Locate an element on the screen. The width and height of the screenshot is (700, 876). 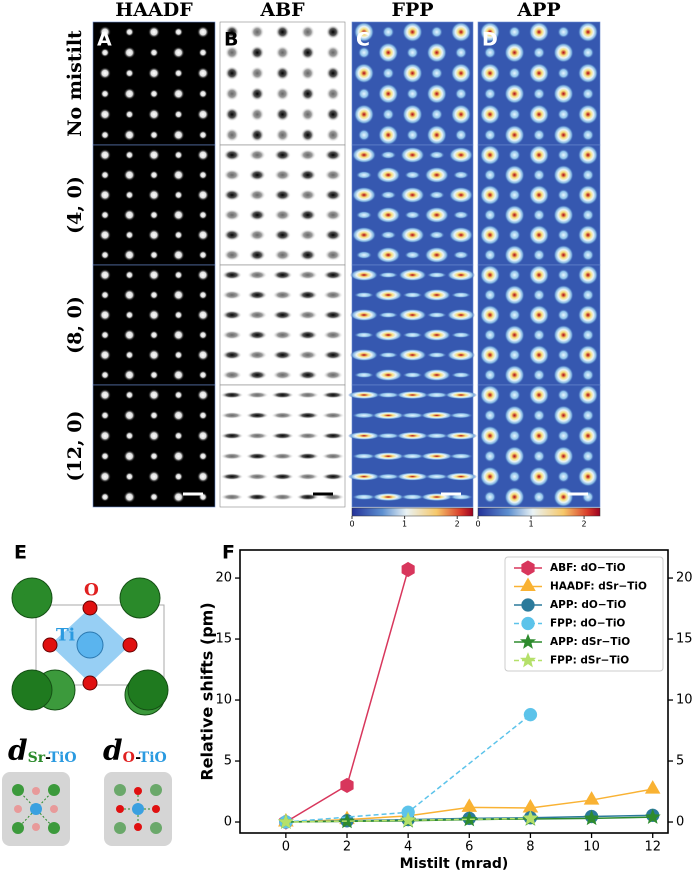
panel-label: F is located at coordinates (228, 553).